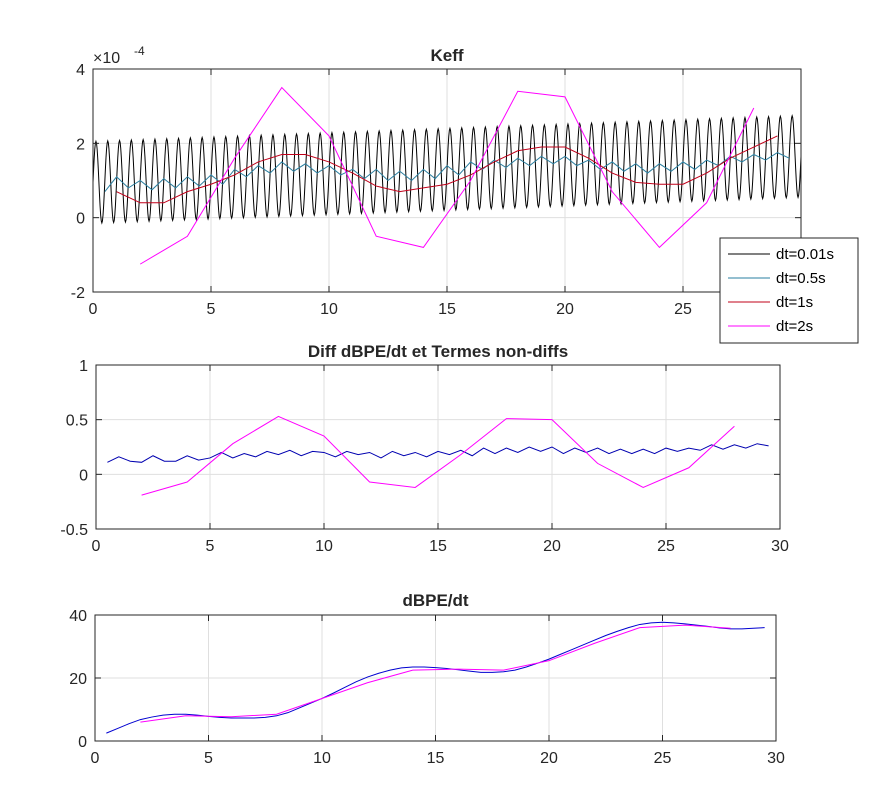 The height and width of the screenshot is (794, 887). Describe the element at coordinates (139, 51) in the screenshot. I see `keff-exponent-value: -4` at that location.